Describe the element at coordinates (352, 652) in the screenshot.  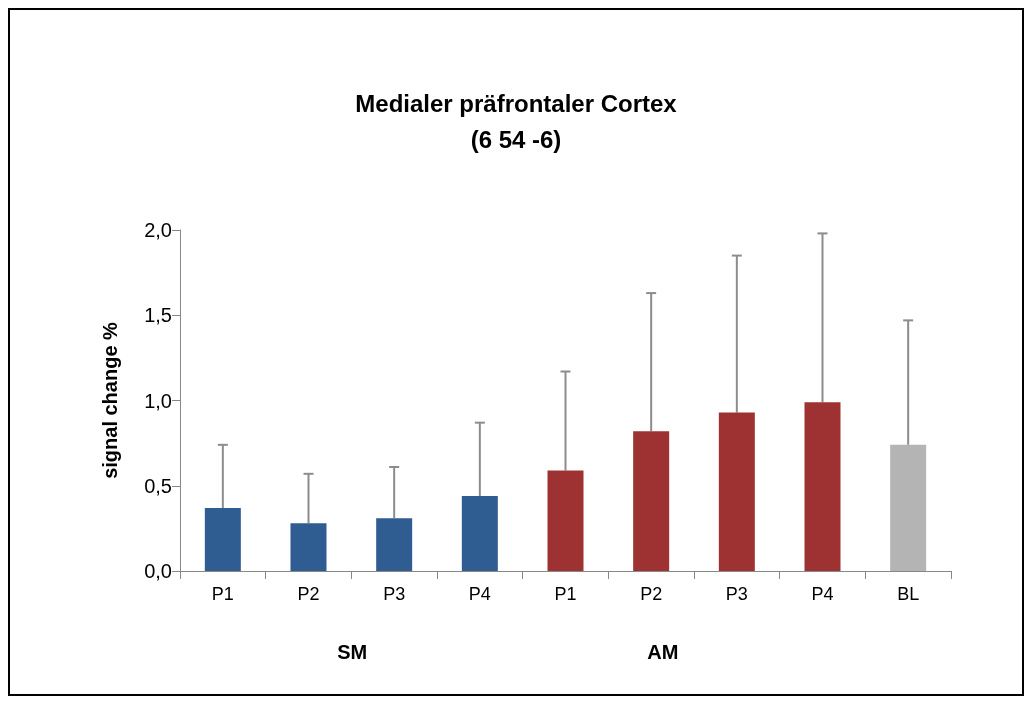
I see `text: SM` at that location.